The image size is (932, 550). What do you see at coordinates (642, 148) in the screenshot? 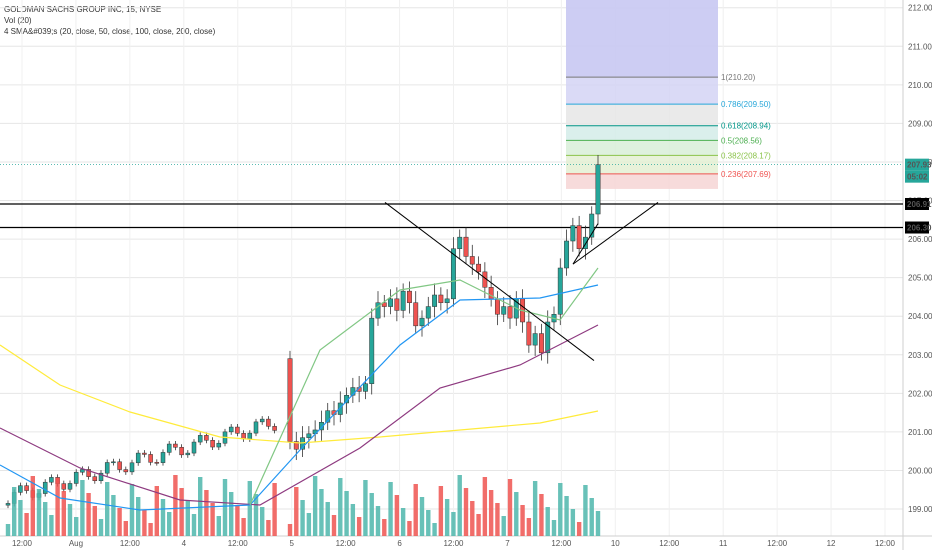
I see `fib-zone-0.5` at bounding box center [642, 148].